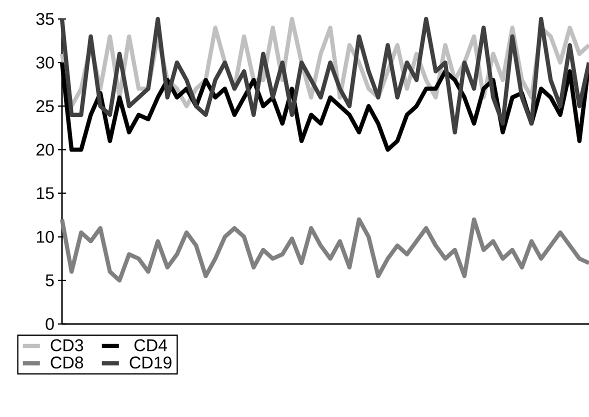 The image size is (589, 417). What do you see at coordinates (50, 324) in the screenshot?
I see `y-tick-label: 0` at bounding box center [50, 324].